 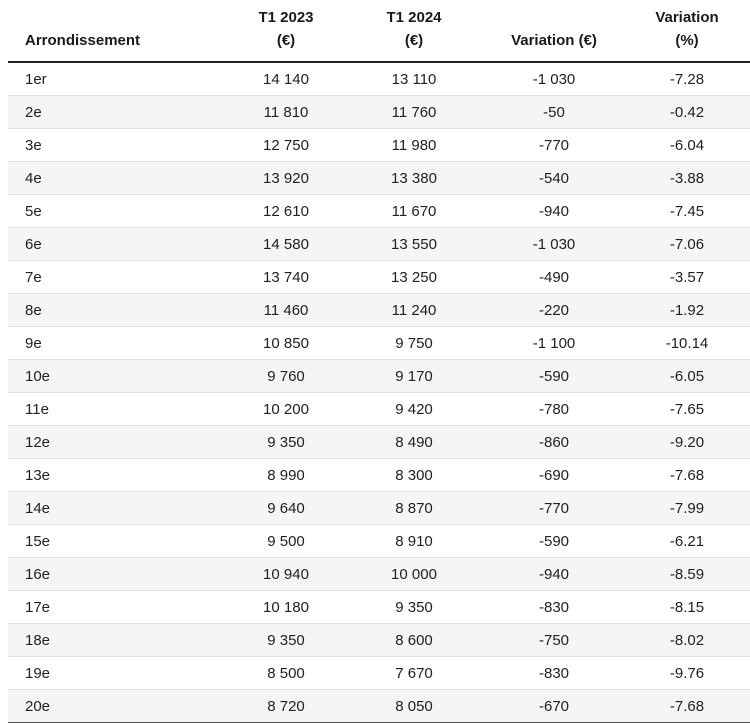 I want to click on cell-t1-2023: 10 850, so click(x=286, y=343).